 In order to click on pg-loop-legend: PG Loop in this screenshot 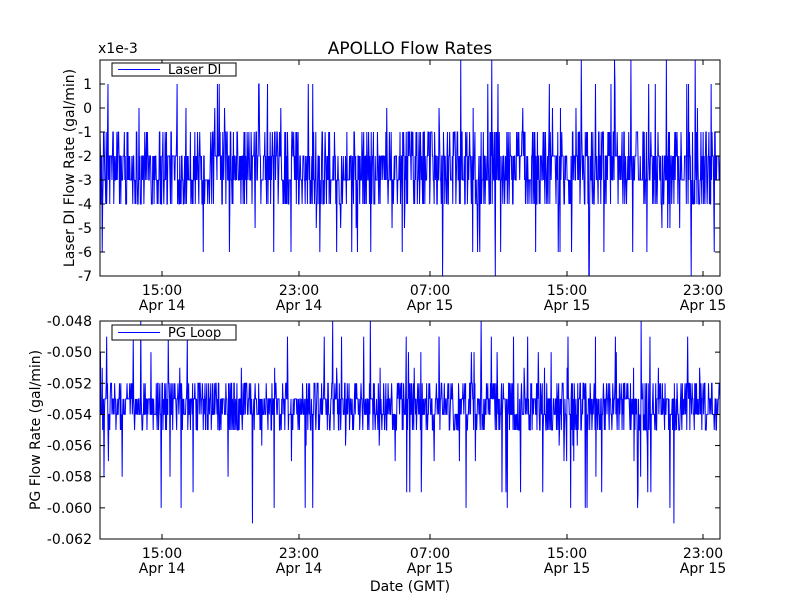, I will do `click(174, 332)`.